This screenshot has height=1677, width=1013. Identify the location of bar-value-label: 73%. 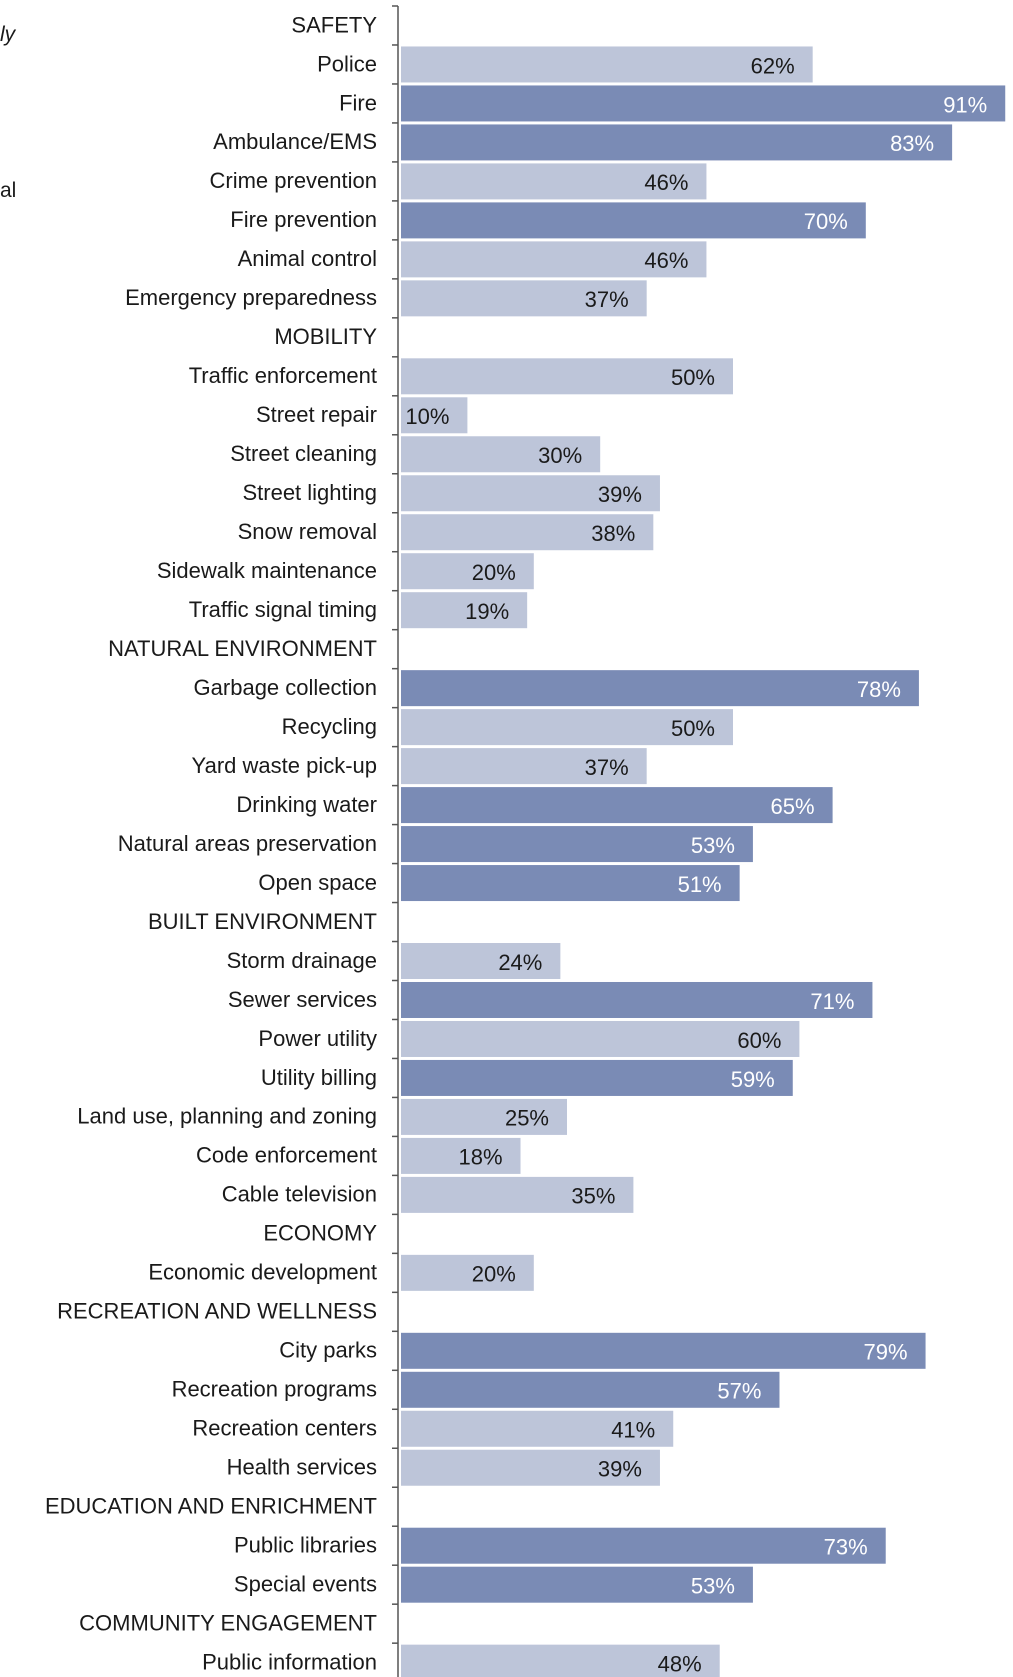
(846, 1547).